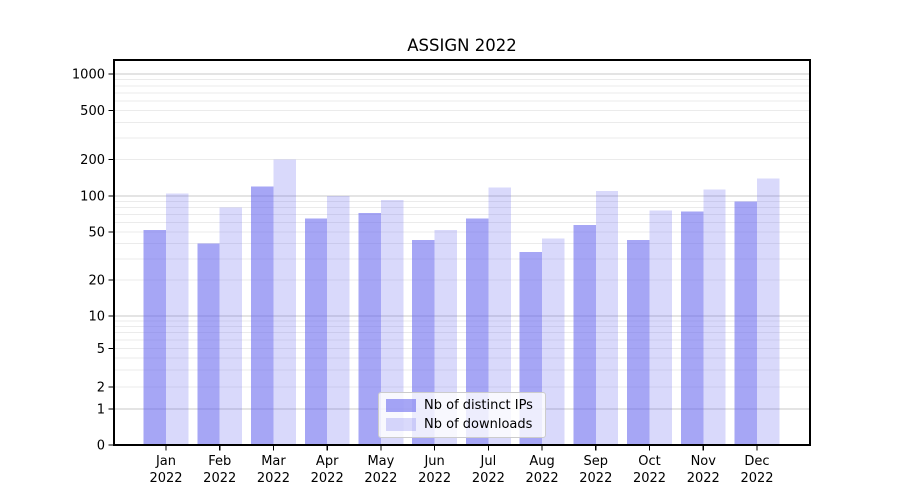  Describe the element at coordinates (380, 470) in the screenshot. I see `x-tick-label: May 2022` at that location.